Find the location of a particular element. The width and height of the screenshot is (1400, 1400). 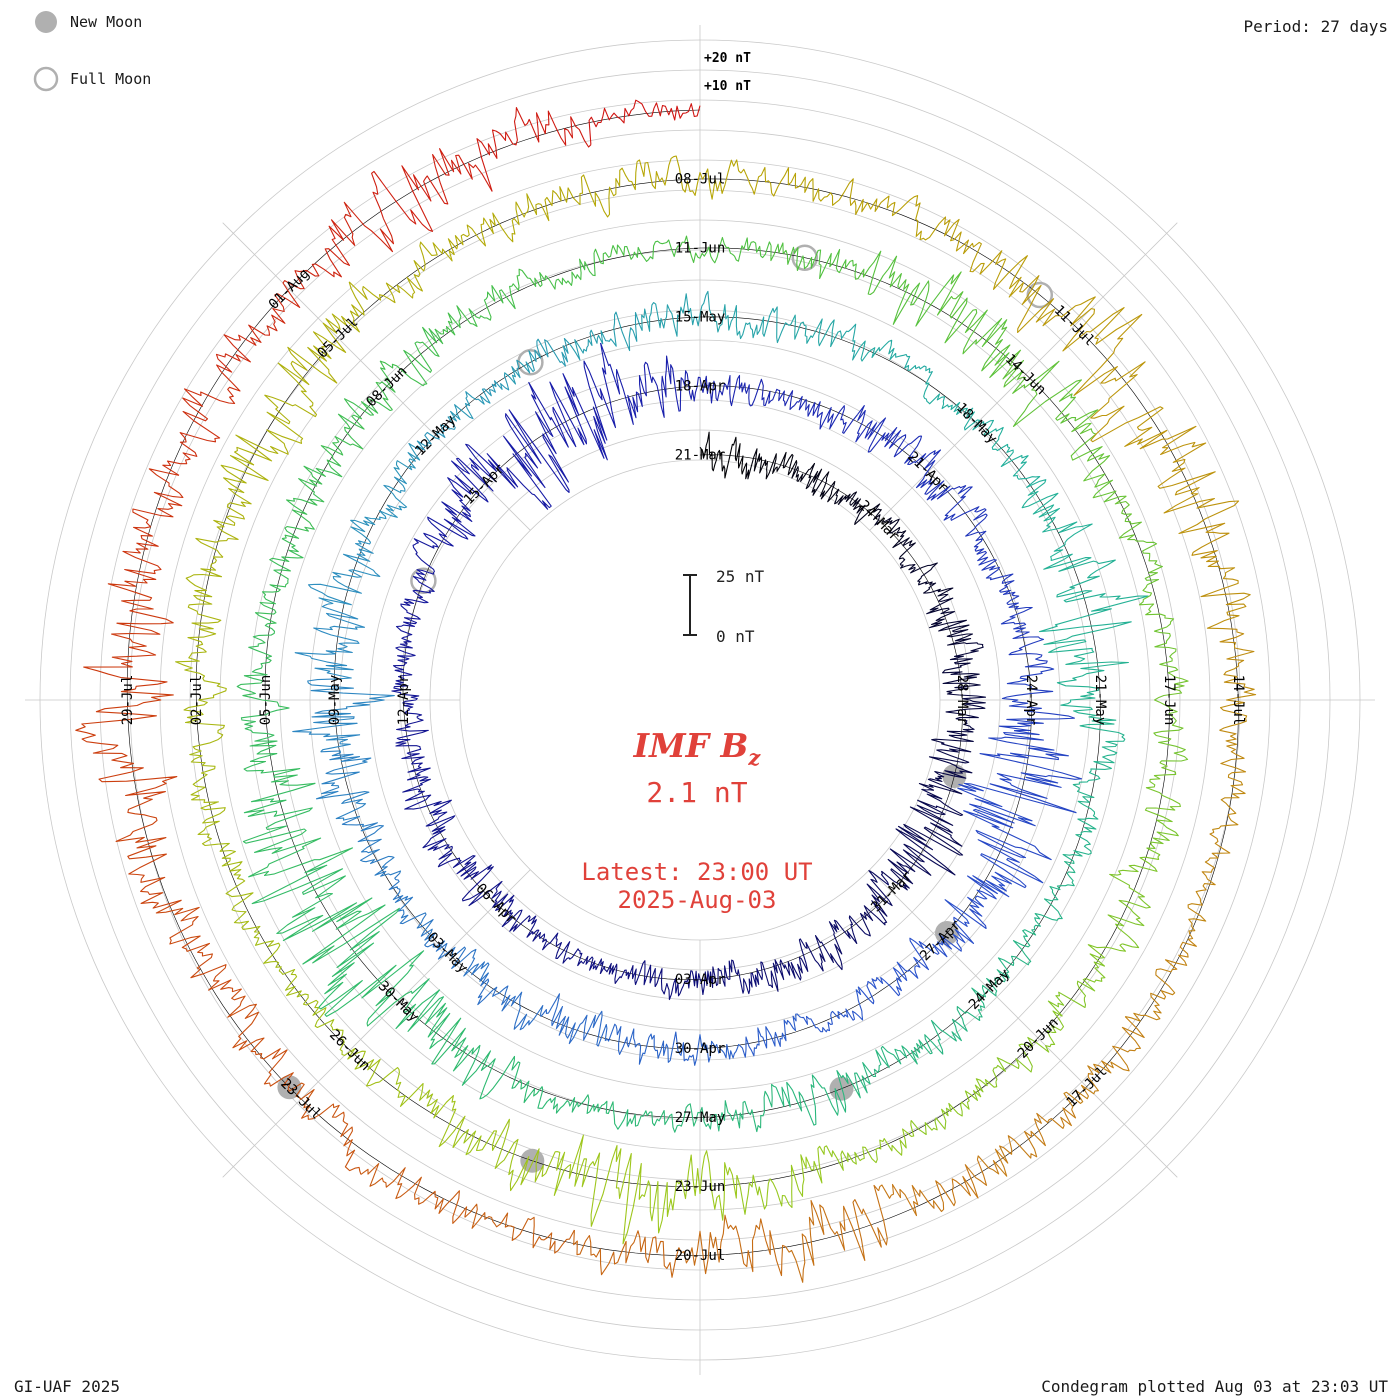

date-label: 21-May is located at coordinates (1100, 700).